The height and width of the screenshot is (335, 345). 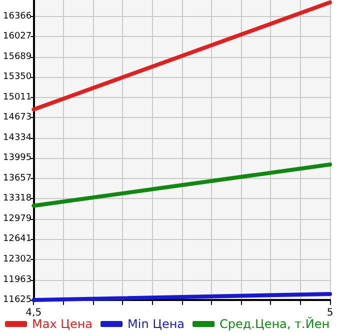 What do you see at coordinates (17, 279) in the screenshot?
I see `y-tick-label: 11963` at bounding box center [17, 279].